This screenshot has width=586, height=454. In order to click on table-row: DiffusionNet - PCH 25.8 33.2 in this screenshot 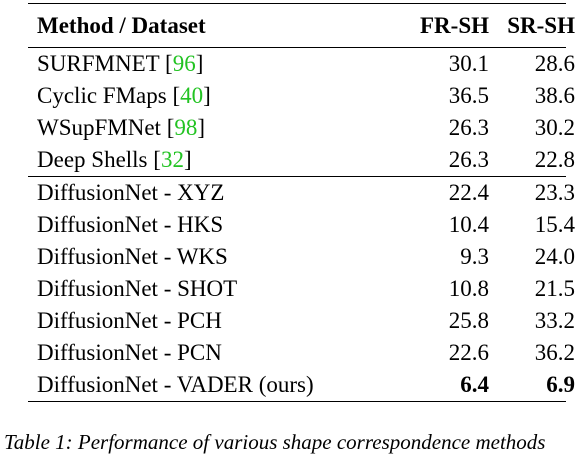, I will do `click(302, 321)`.